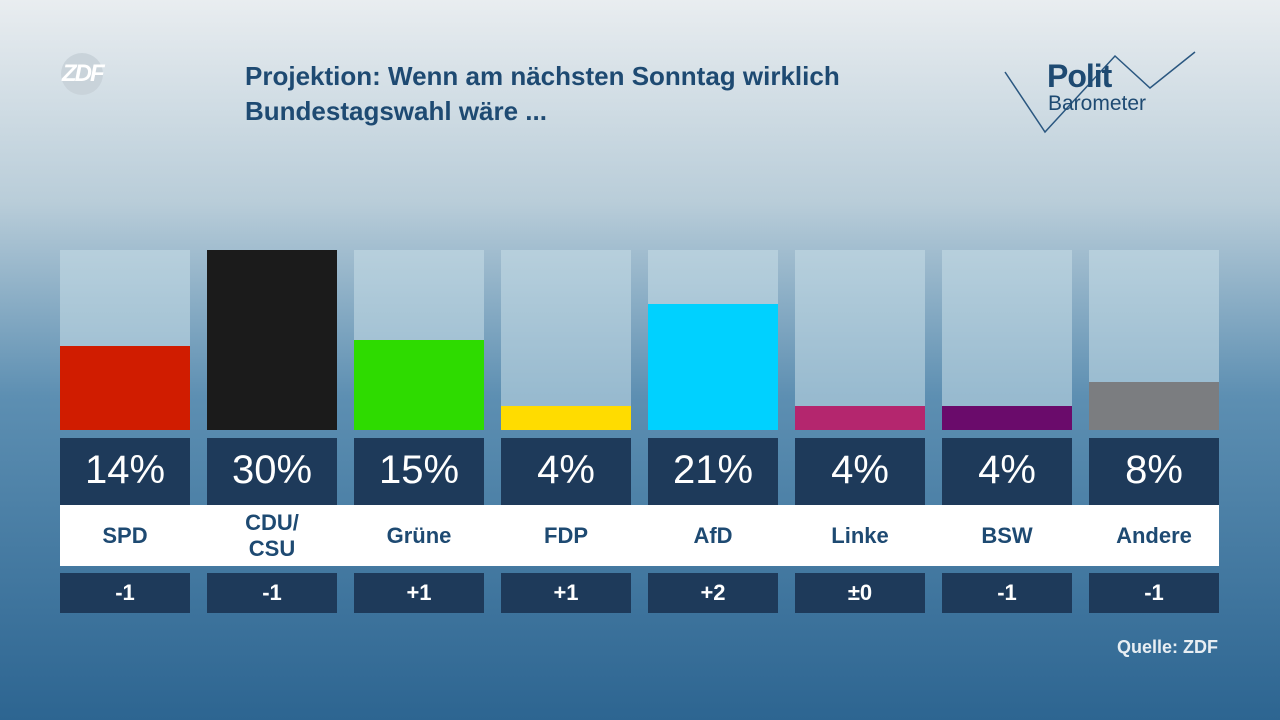  Describe the element at coordinates (1079, 76) in the screenshot. I see `show-logo: Polit` at that location.